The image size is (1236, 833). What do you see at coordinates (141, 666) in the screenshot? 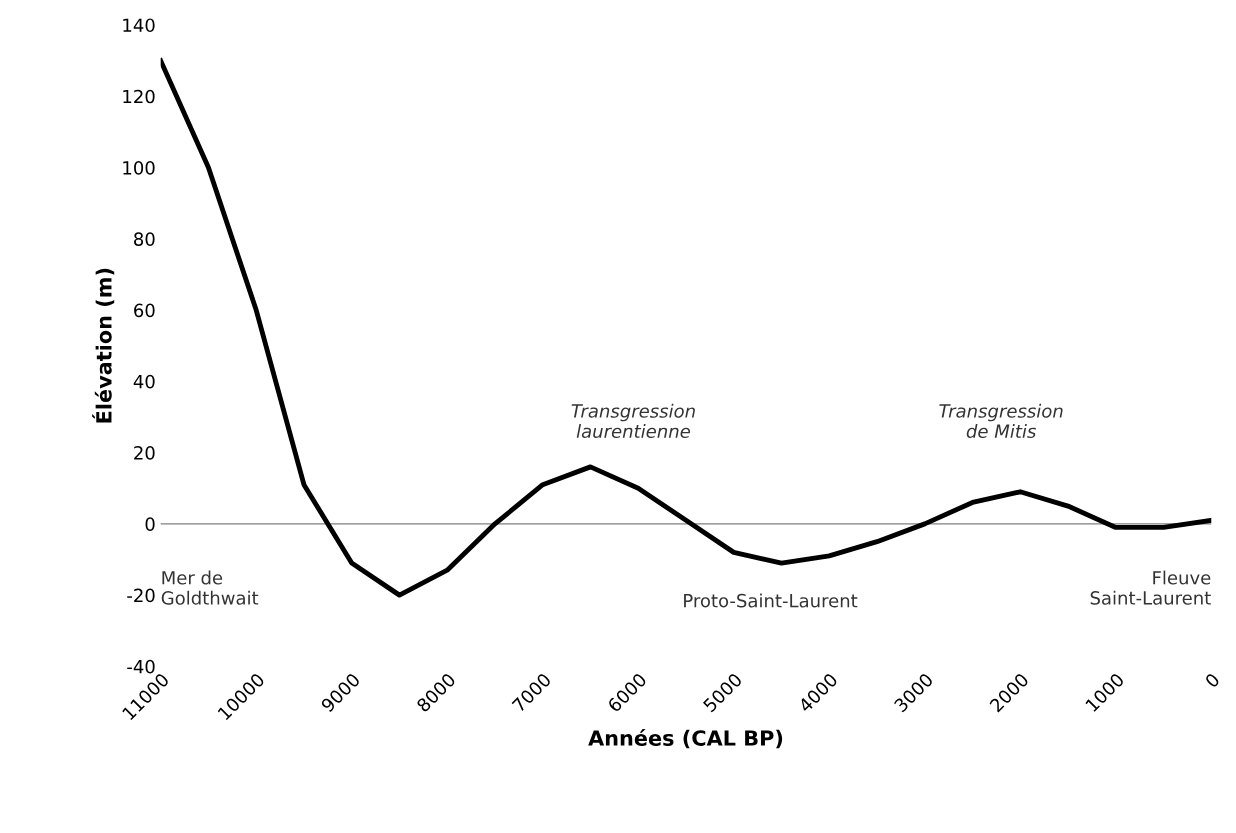
I see `y-tick-label: -40` at bounding box center [141, 666].